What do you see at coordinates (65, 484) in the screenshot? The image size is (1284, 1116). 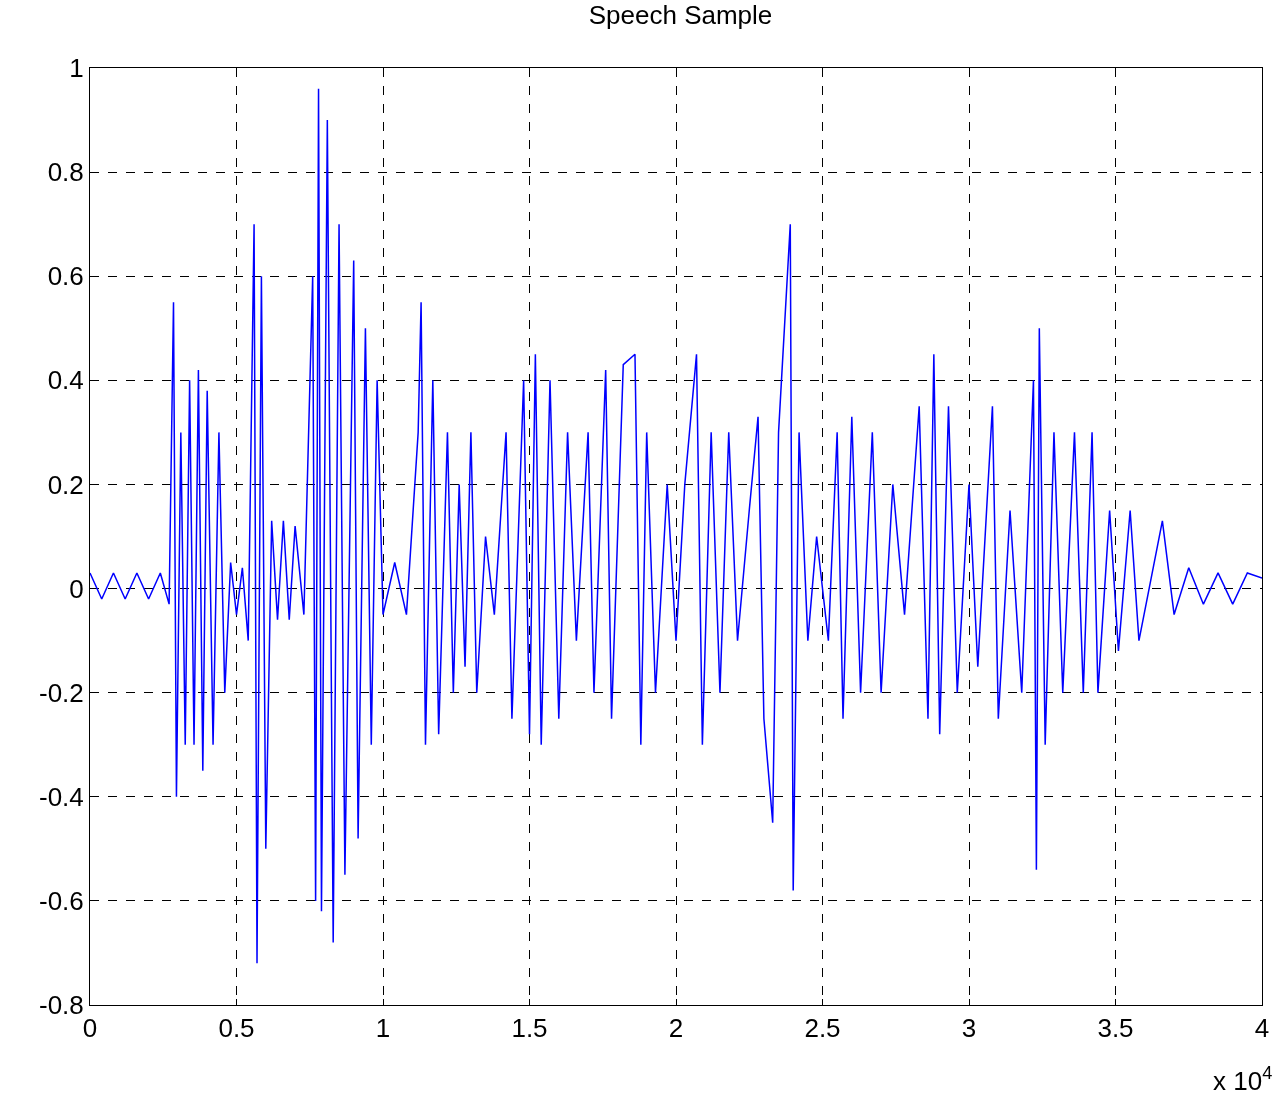 I see `y-tick-label: 0.2` at bounding box center [65, 484].